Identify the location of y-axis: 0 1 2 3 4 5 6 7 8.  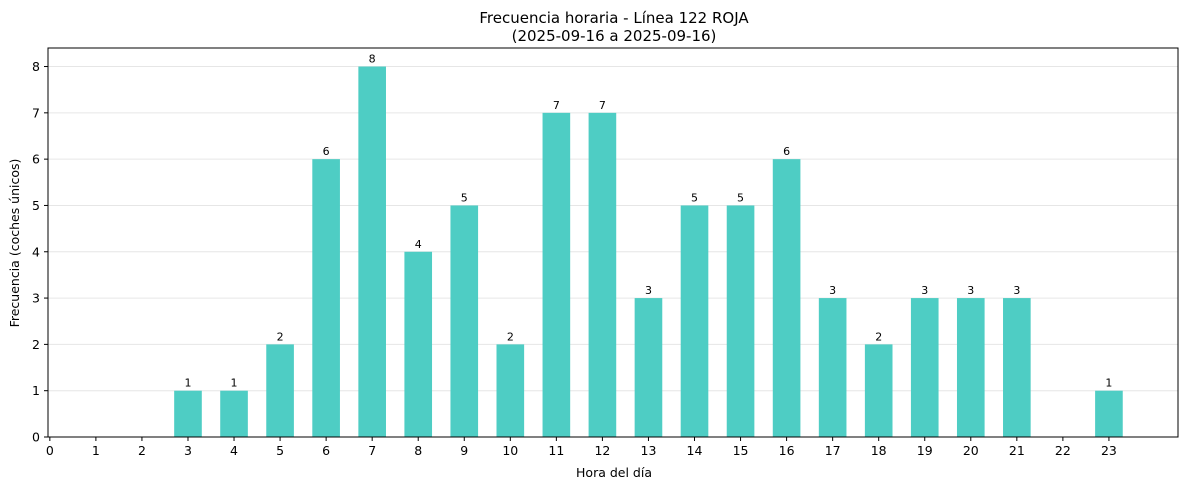
(40, 252).